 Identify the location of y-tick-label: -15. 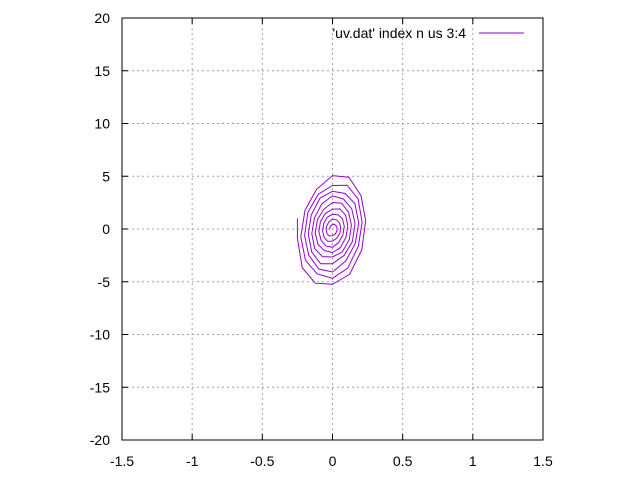
(100, 387).